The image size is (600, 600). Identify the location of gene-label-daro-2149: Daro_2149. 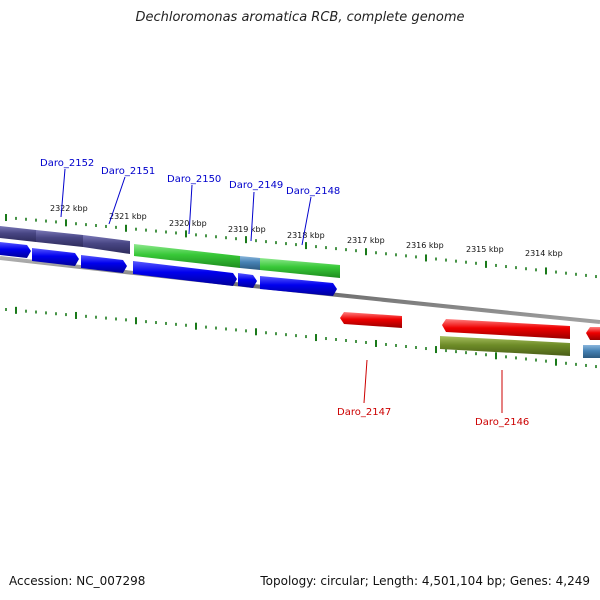
(256, 185).